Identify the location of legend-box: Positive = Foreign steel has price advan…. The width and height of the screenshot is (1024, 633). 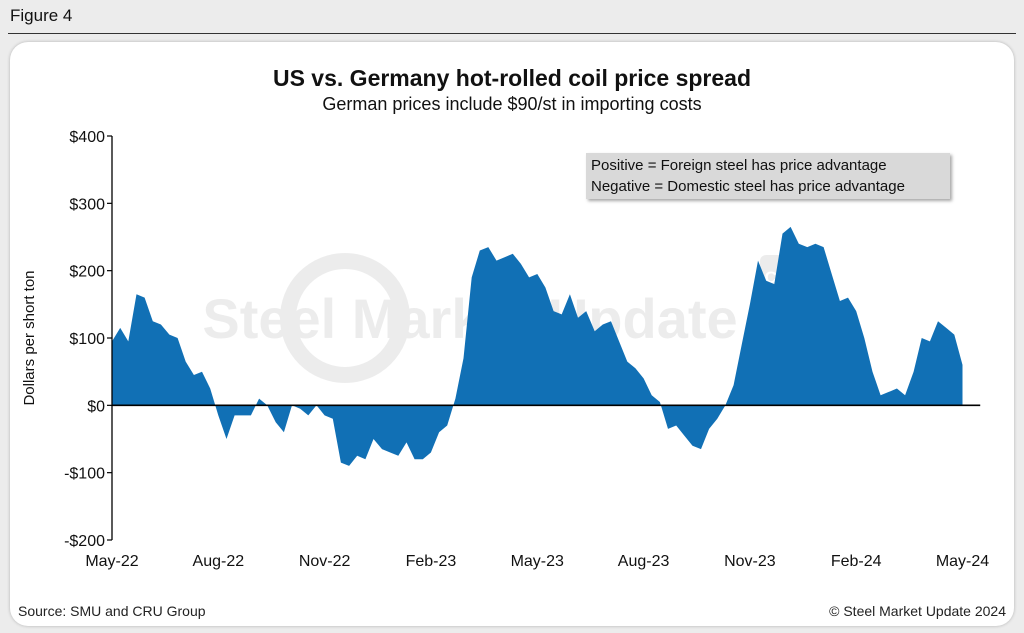
(768, 176).